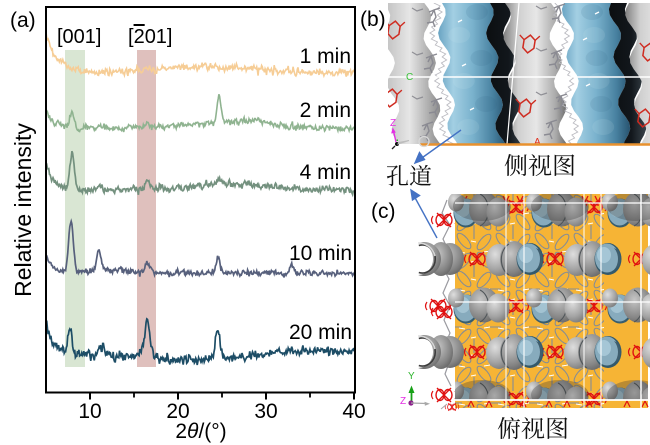 The height and width of the screenshot is (445, 650). I want to click on svg-text: 10, so click(89, 411).